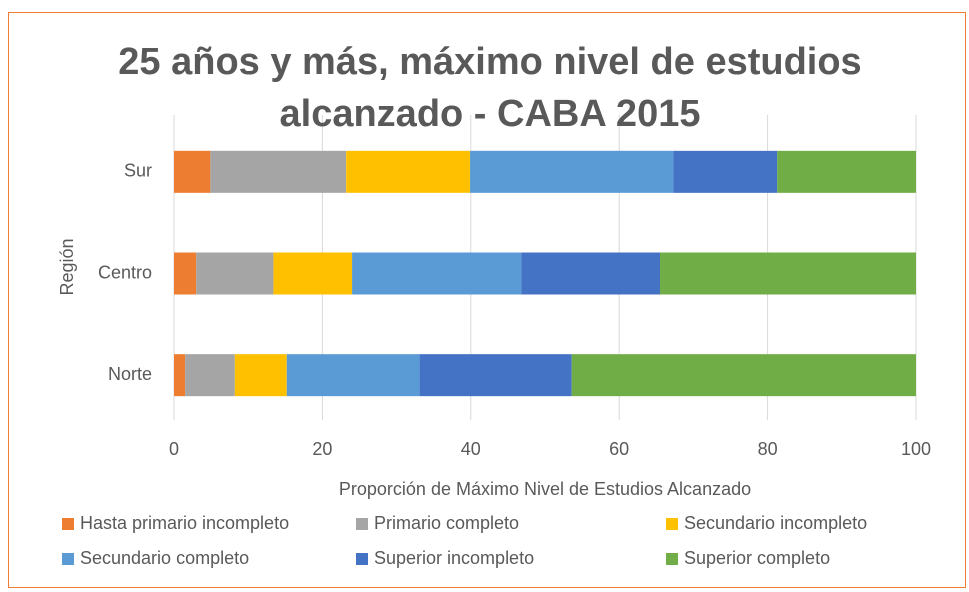  I want to click on y-tick-label: Sur, so click(138, 171).